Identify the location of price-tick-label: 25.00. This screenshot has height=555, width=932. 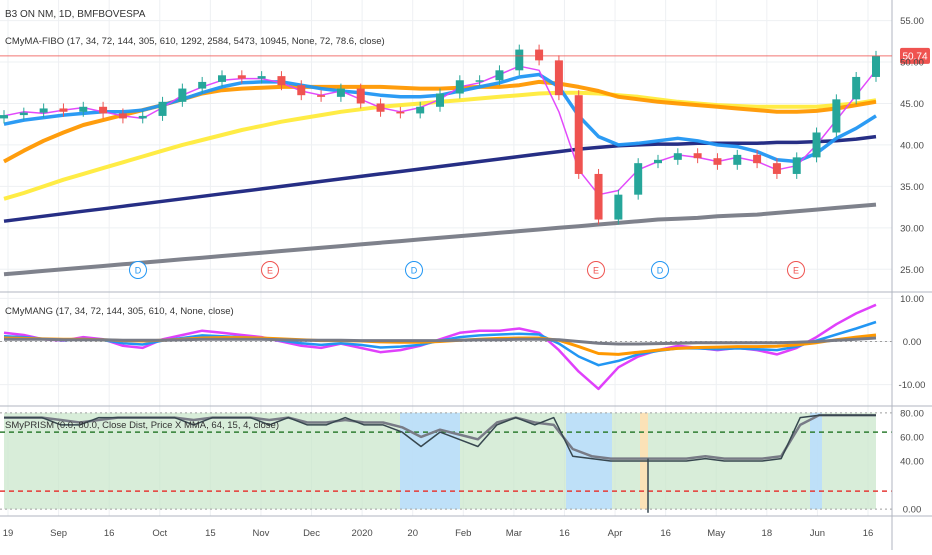
(912, 270).